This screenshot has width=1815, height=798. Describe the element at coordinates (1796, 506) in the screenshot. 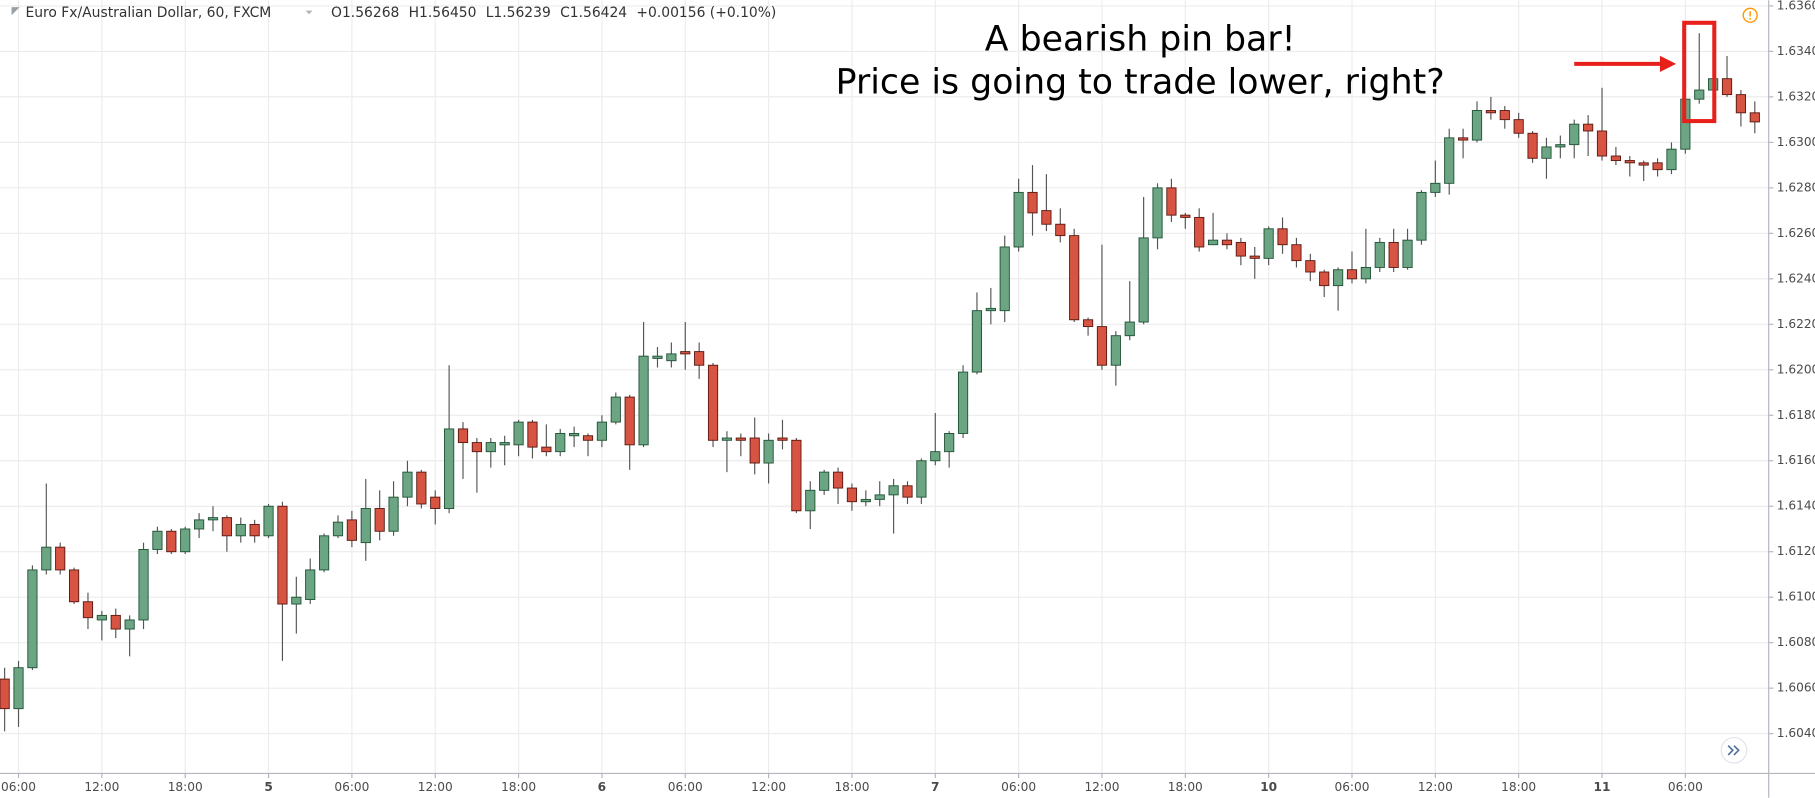

I see `y-tick-label: 1.61400` at that location.